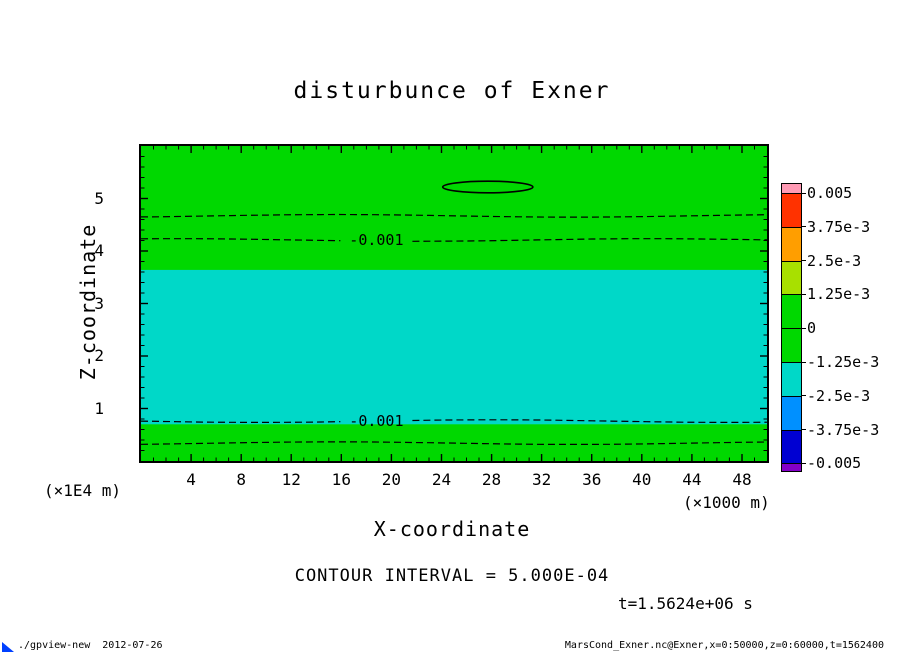 The height and width of the screenshot is (654, 904). I want to click on x-tick-label: 40, so click(642, 479).